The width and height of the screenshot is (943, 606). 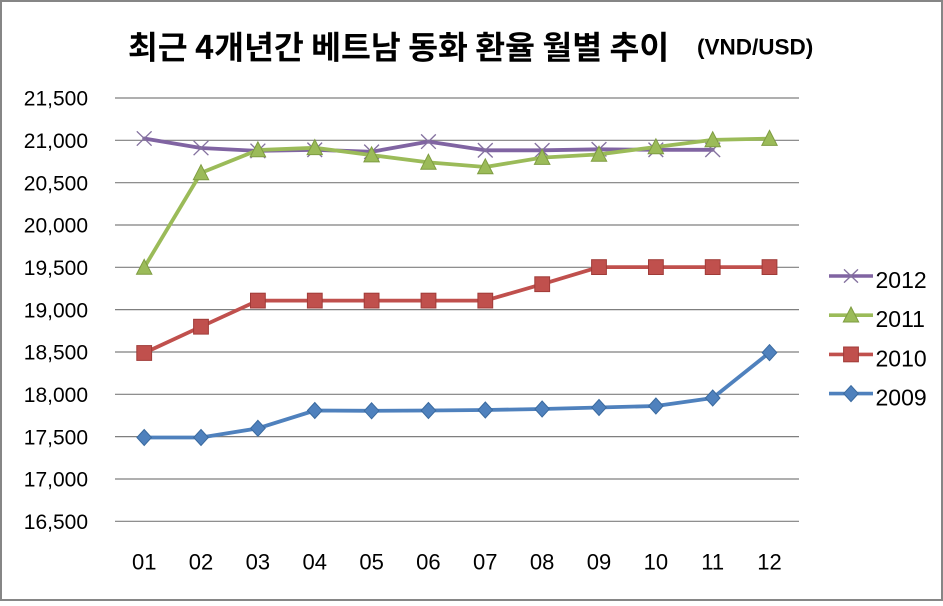 What do you see at coordinates (901, 398) in the screenshot?
I see `svg-text: 2009` at bounding box center [901, 398].